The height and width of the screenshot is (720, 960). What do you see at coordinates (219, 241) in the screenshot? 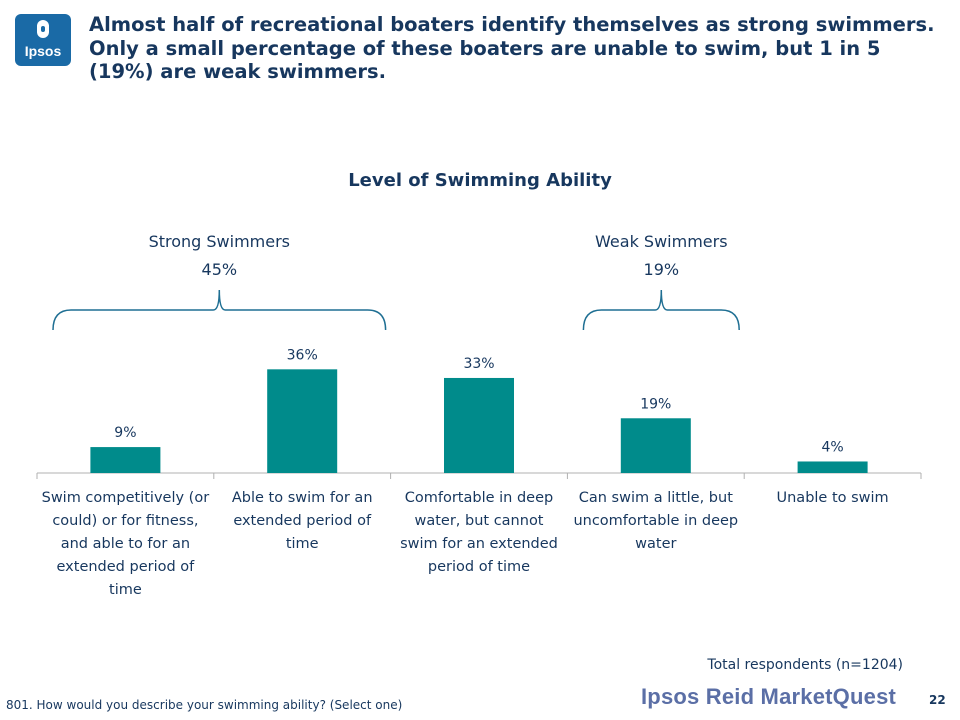
I see `group-label: Strong Swimmers` at bounding box center [219, 241].